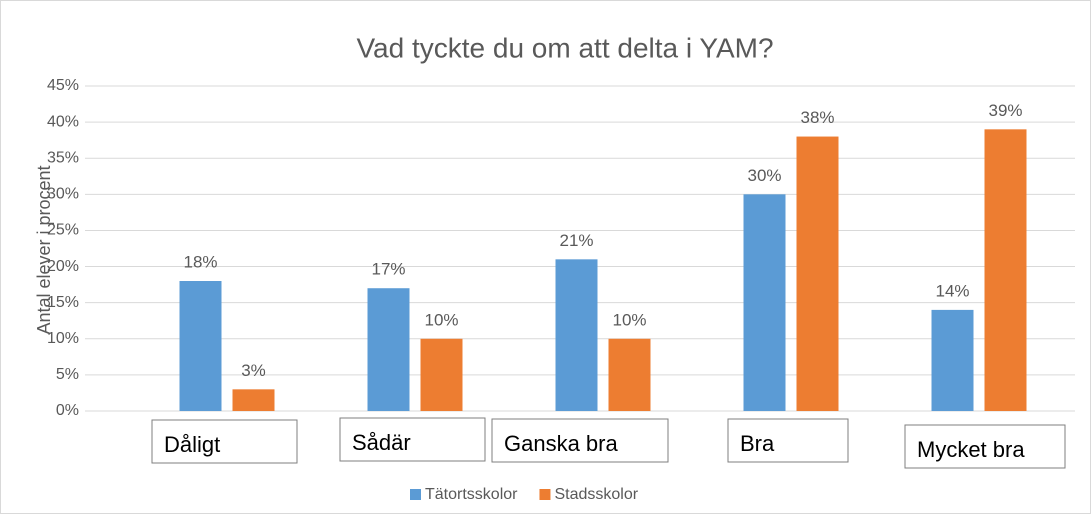  I want to click on x-tick-label: Bra, so click(757, 443).